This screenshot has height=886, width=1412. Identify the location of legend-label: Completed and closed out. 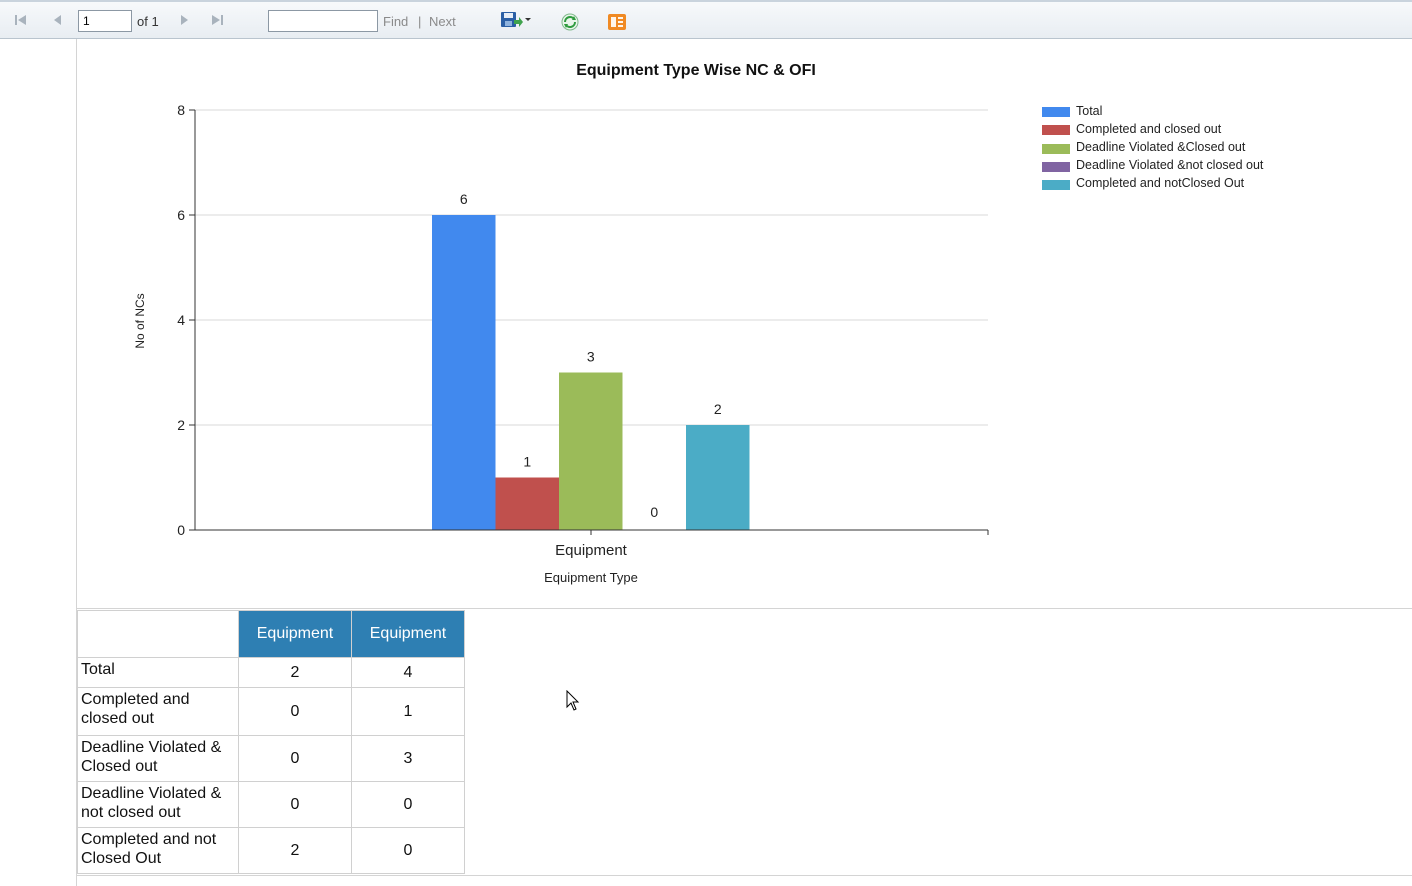
(1149, 129).